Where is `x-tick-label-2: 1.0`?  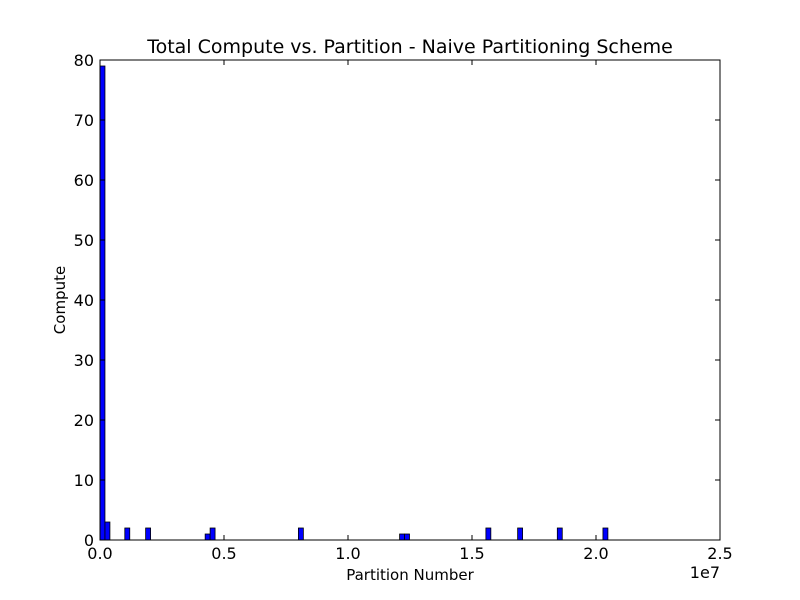 x-tick-label-2: 1.0 is located at coordinates (347, 553).